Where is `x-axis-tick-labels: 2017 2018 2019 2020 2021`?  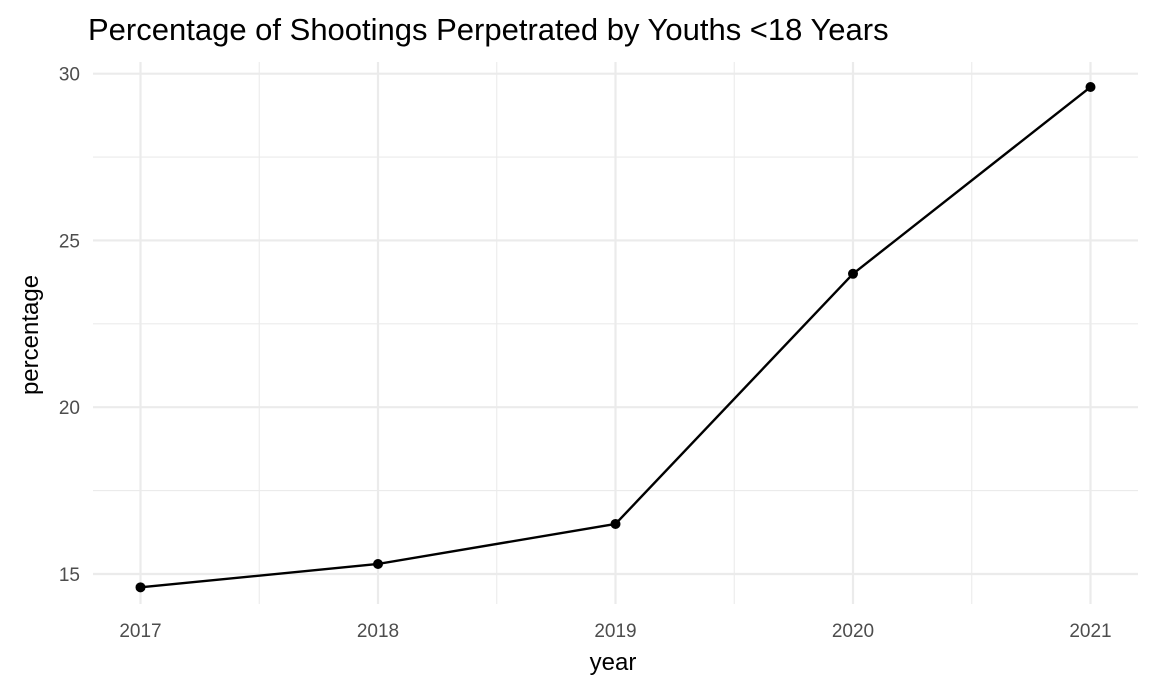 x-axis-tick-labels: 2017 2018 2019 2020 2021 is located at coordinates (615, 631).